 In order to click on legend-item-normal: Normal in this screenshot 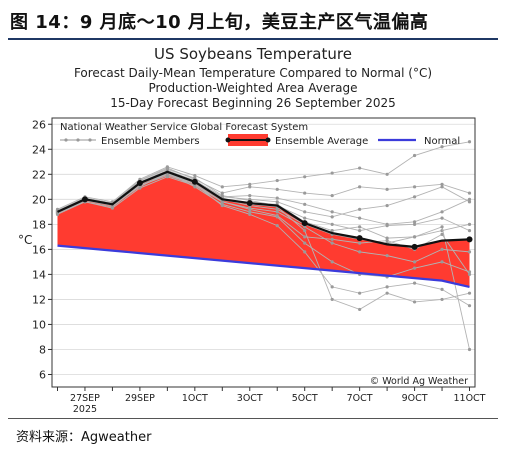, I will do `click(419, 141)`.